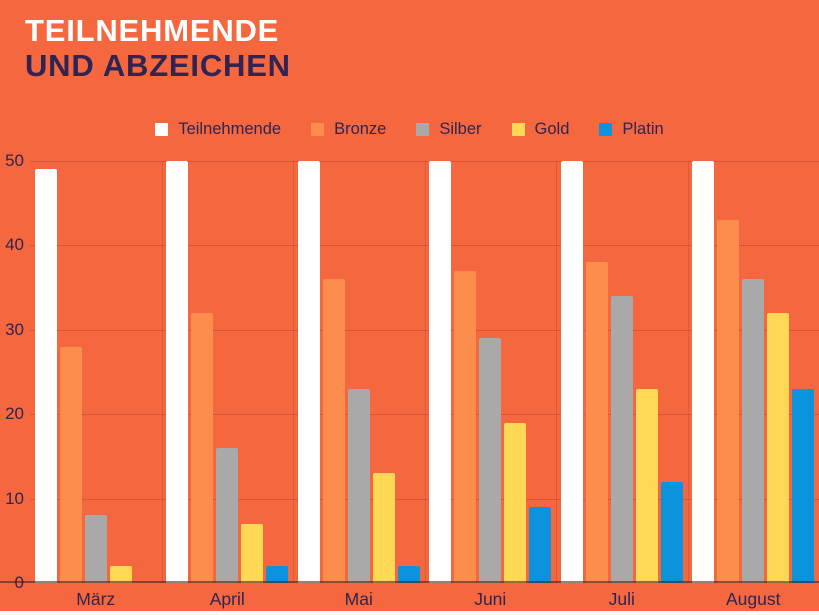  I want to click on legend-label: Platin, so click(643, 129).